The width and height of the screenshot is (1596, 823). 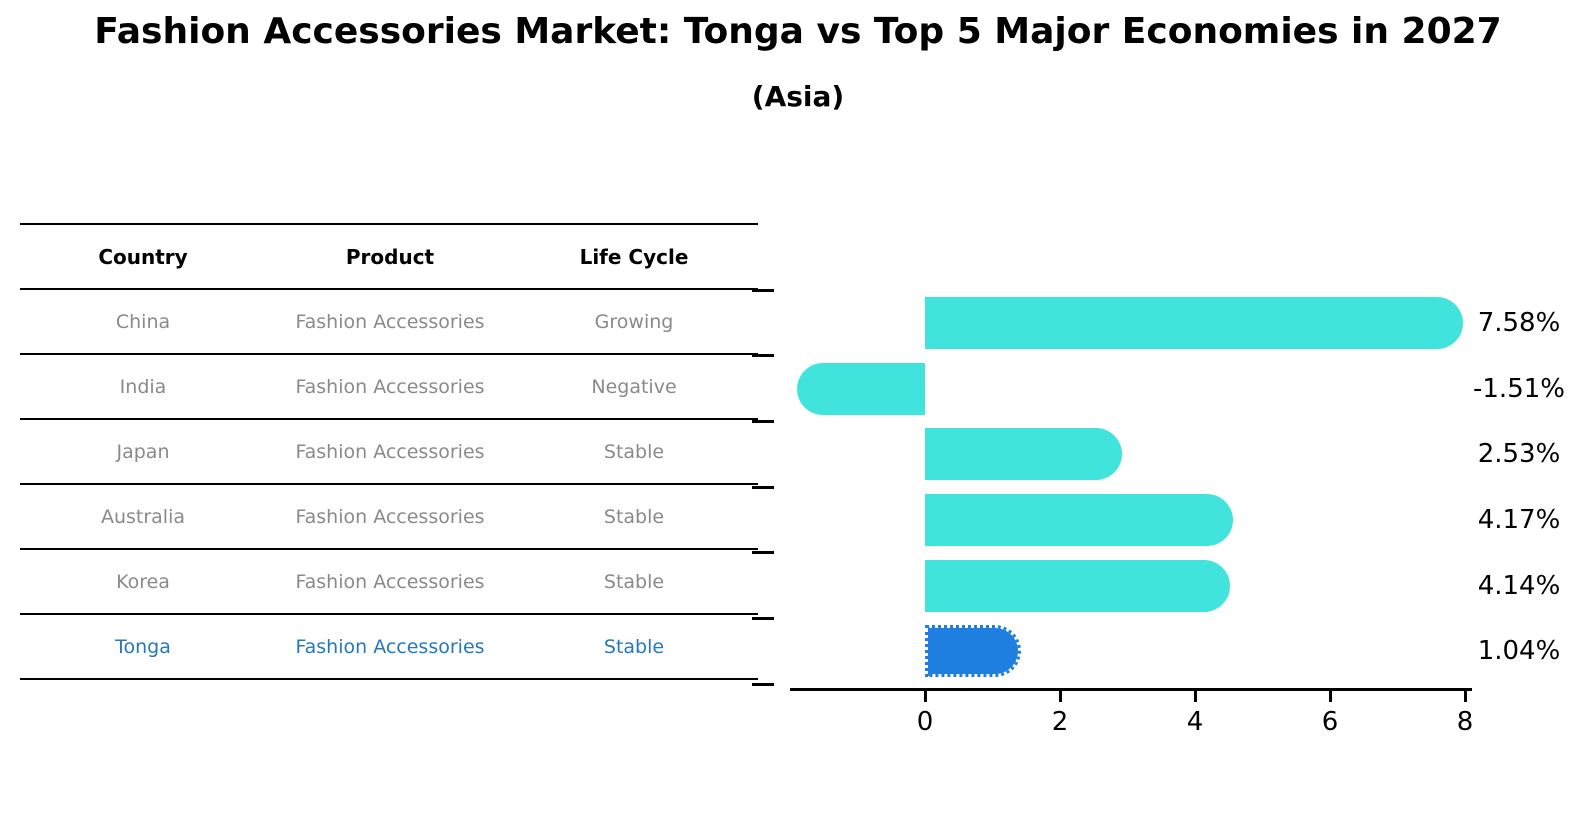 I want to click on x-tick-label-4: 4, so click(x=1195, y=722).